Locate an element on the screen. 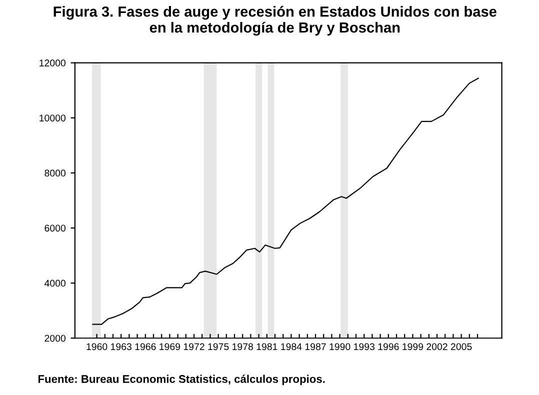 The width and height of the screenshot is (539, 395). x-tick-label: 1984 is located at coordinates (291, 346).